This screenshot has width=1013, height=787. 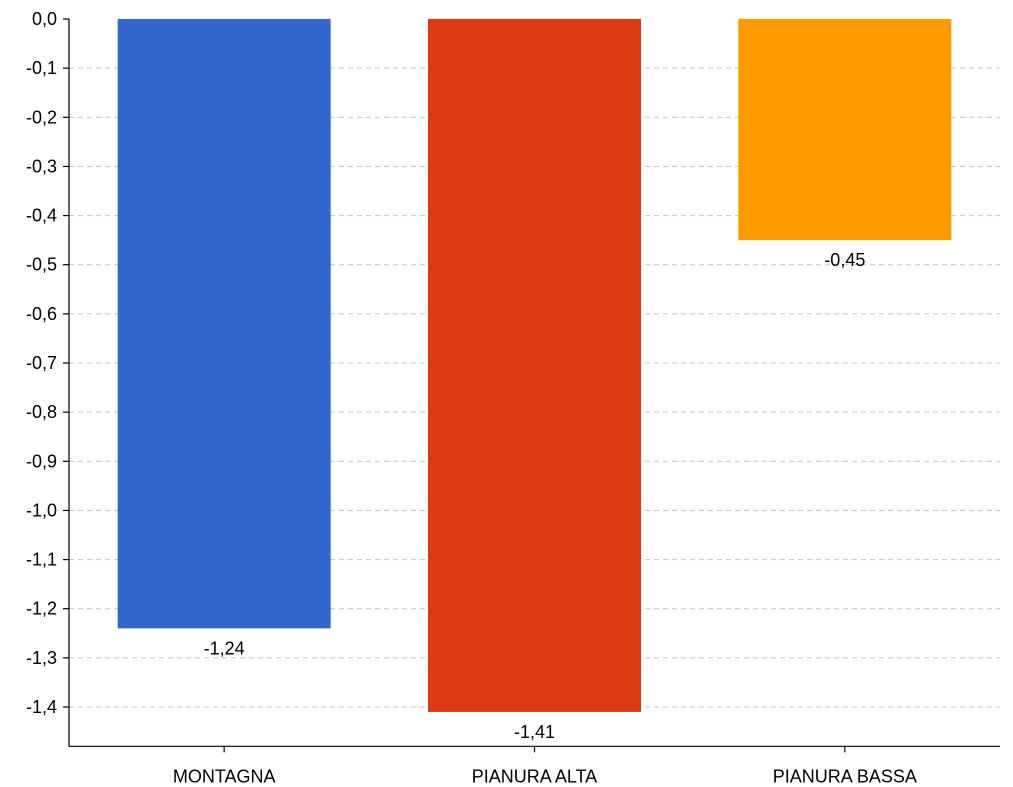 What do you see at coordinates (41, 609) in the screenshot?
I see `y-tick-label: -1,2` at bounding box center [41, 609].